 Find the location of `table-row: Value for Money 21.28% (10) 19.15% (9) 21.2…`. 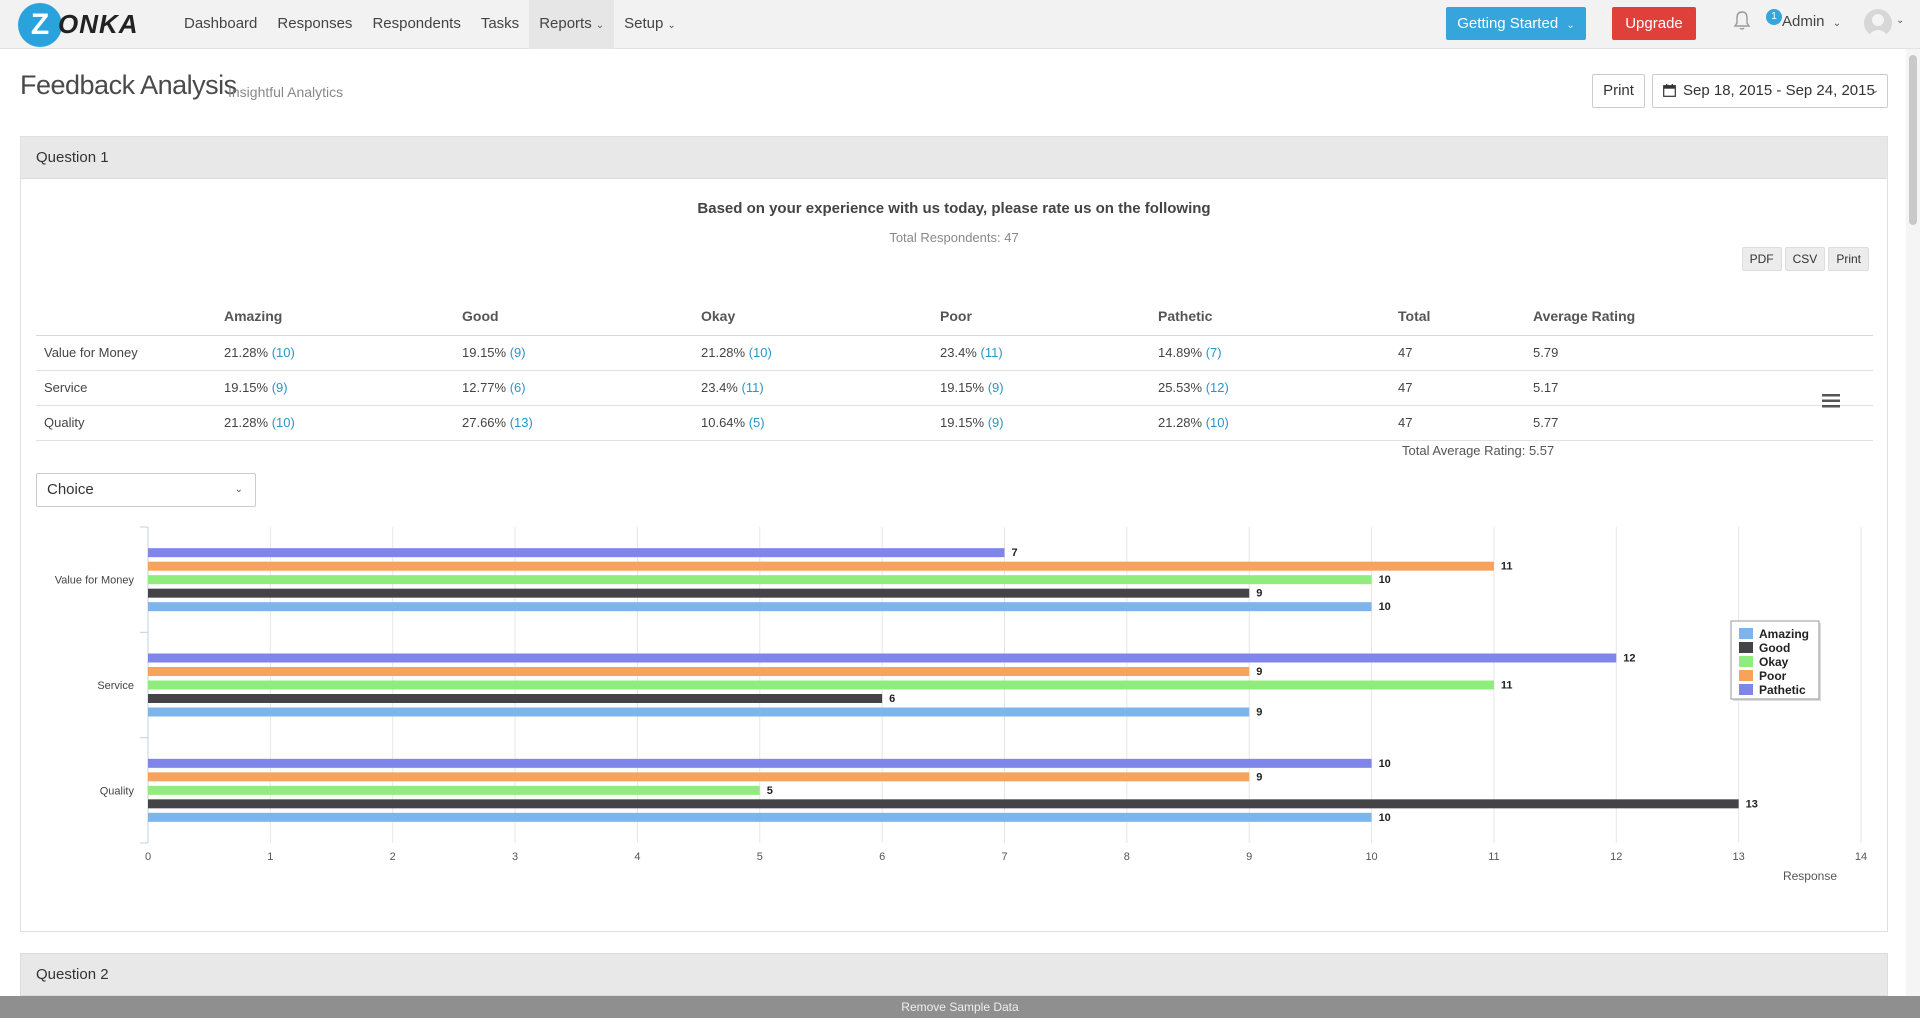

table-row: Value for Money 21.28% (10) 19.15% (9) 21.2… is located at coordinates (954, 353).